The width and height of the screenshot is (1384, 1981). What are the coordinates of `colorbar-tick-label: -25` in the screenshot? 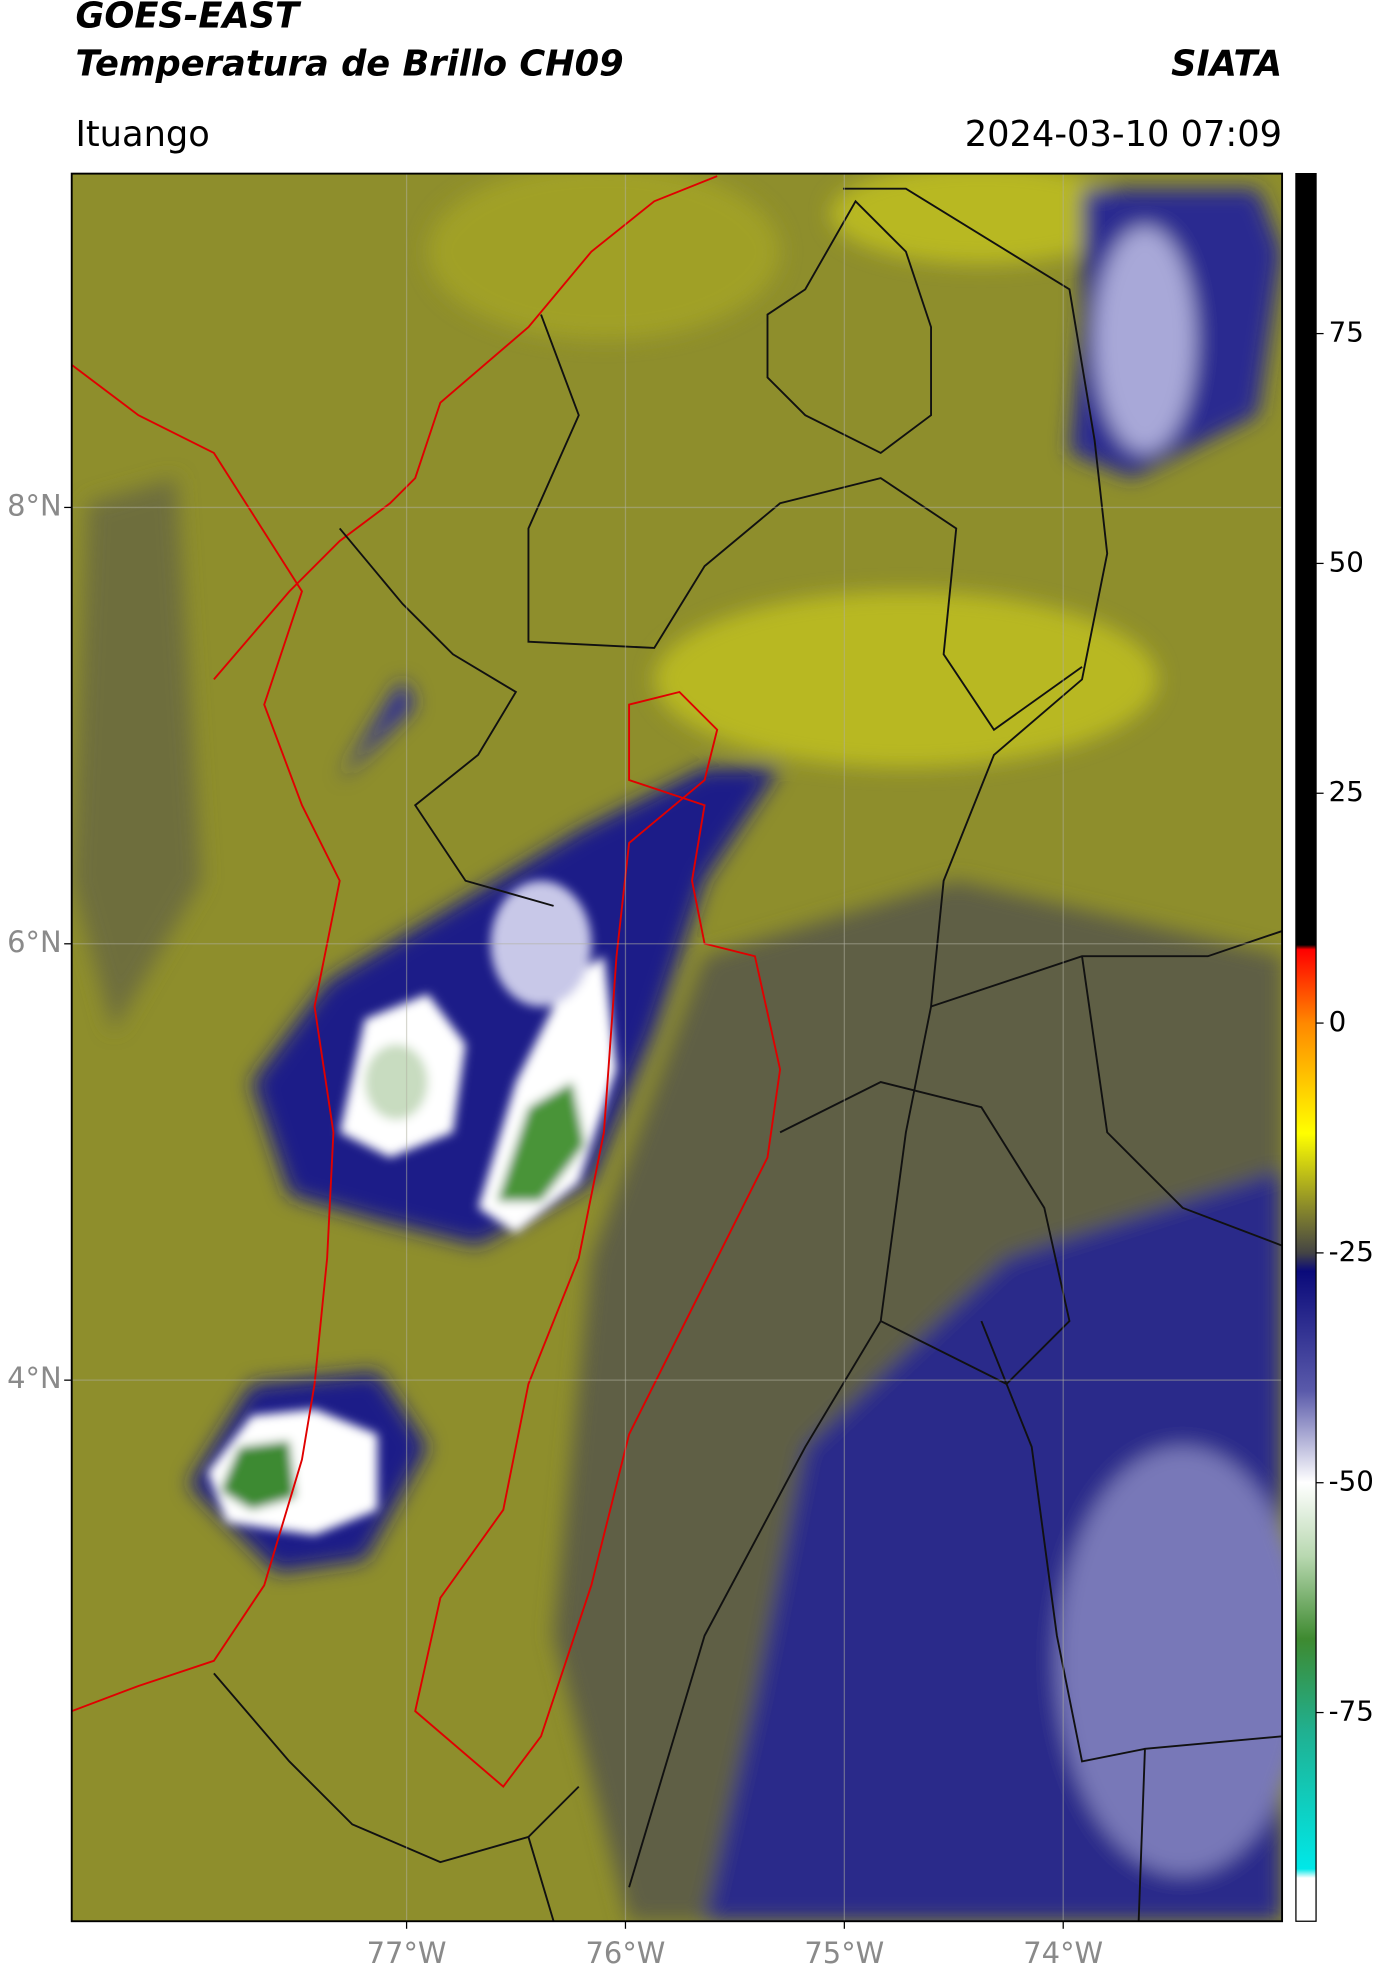 It's located at (1351, 1251).